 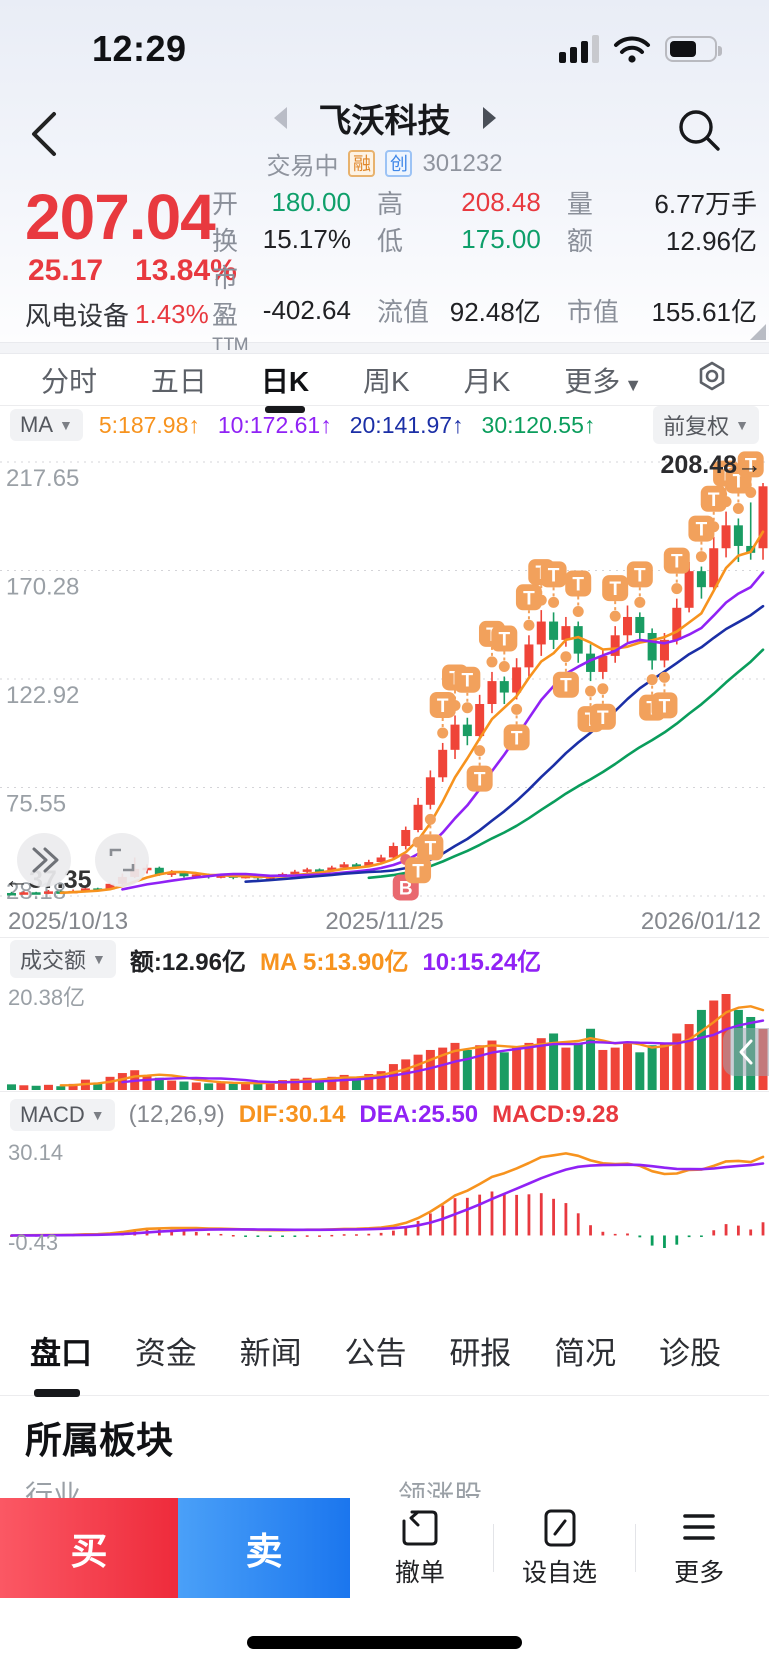 What do you see at coordinates (384, 134) in the screenshot?
I see `header: 飞沃科技 交易中 融 创 301232` at bounding box center [384, 134].